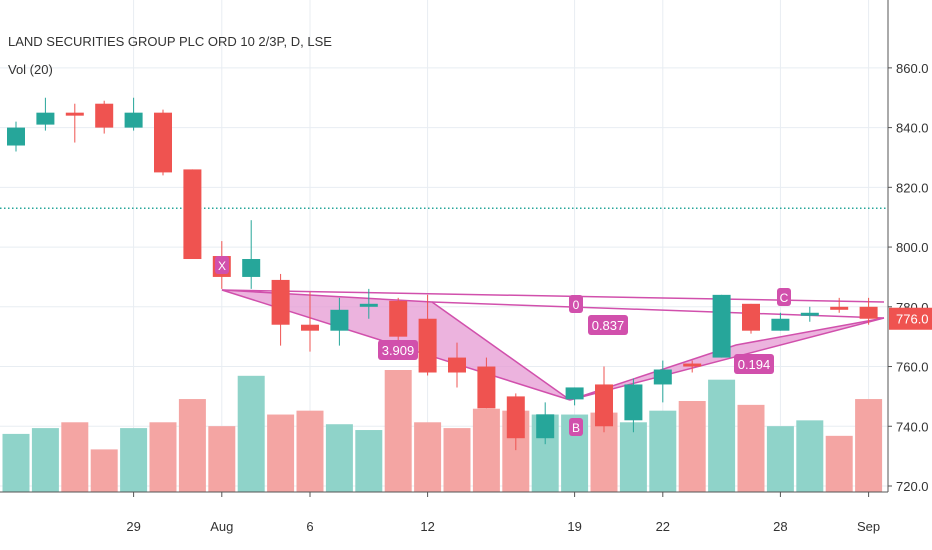  Describe the element at coordinates (133, 526) in the screenshot. I see `time-tick-label: 29` at that location.